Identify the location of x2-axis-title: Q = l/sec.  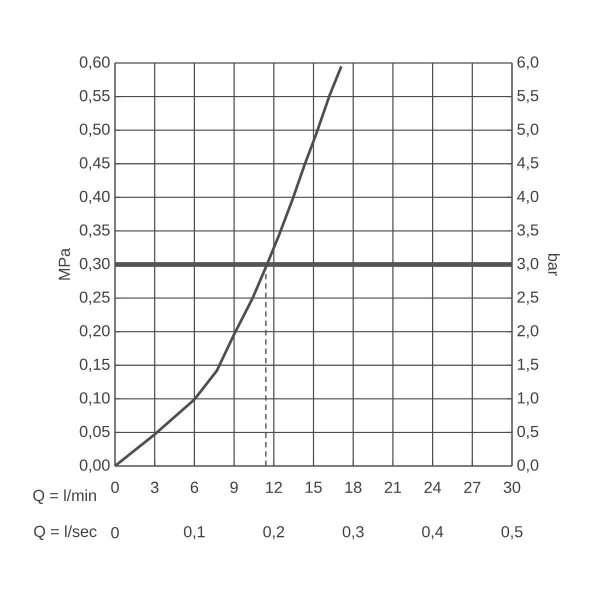
(65, 532).